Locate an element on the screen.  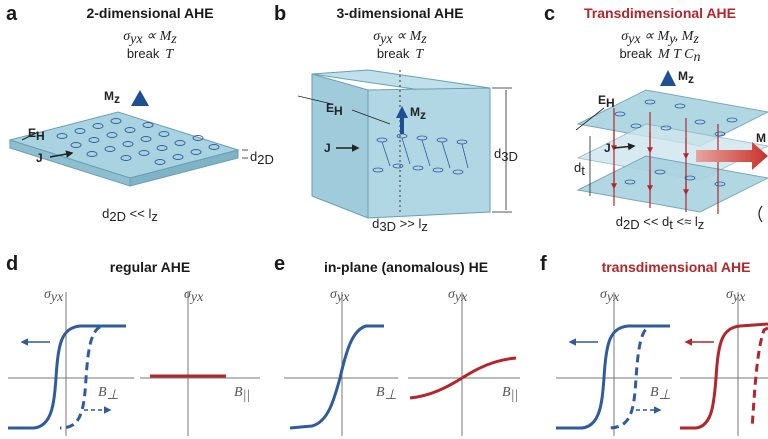
panel-f-title: transdimensional AHE is located at coordinates (676, 267).